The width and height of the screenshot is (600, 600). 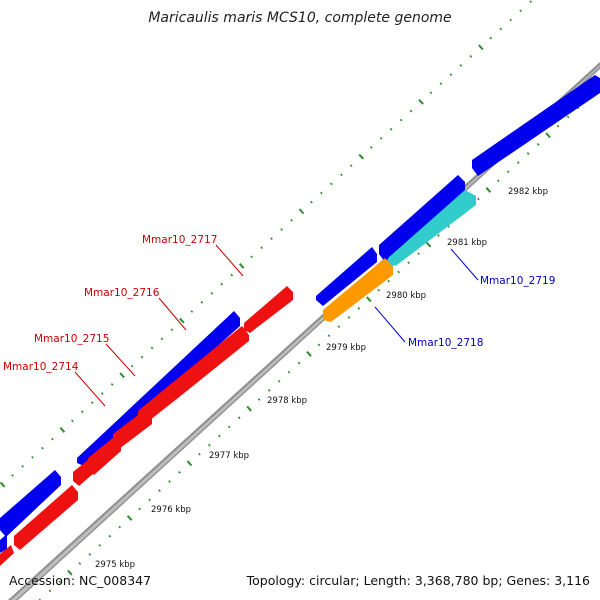 What do you see at coordinates (171, 510) in the screenshot?
I see `tick-label-2976: 2976 kbp` at bounding box center [171, 510].